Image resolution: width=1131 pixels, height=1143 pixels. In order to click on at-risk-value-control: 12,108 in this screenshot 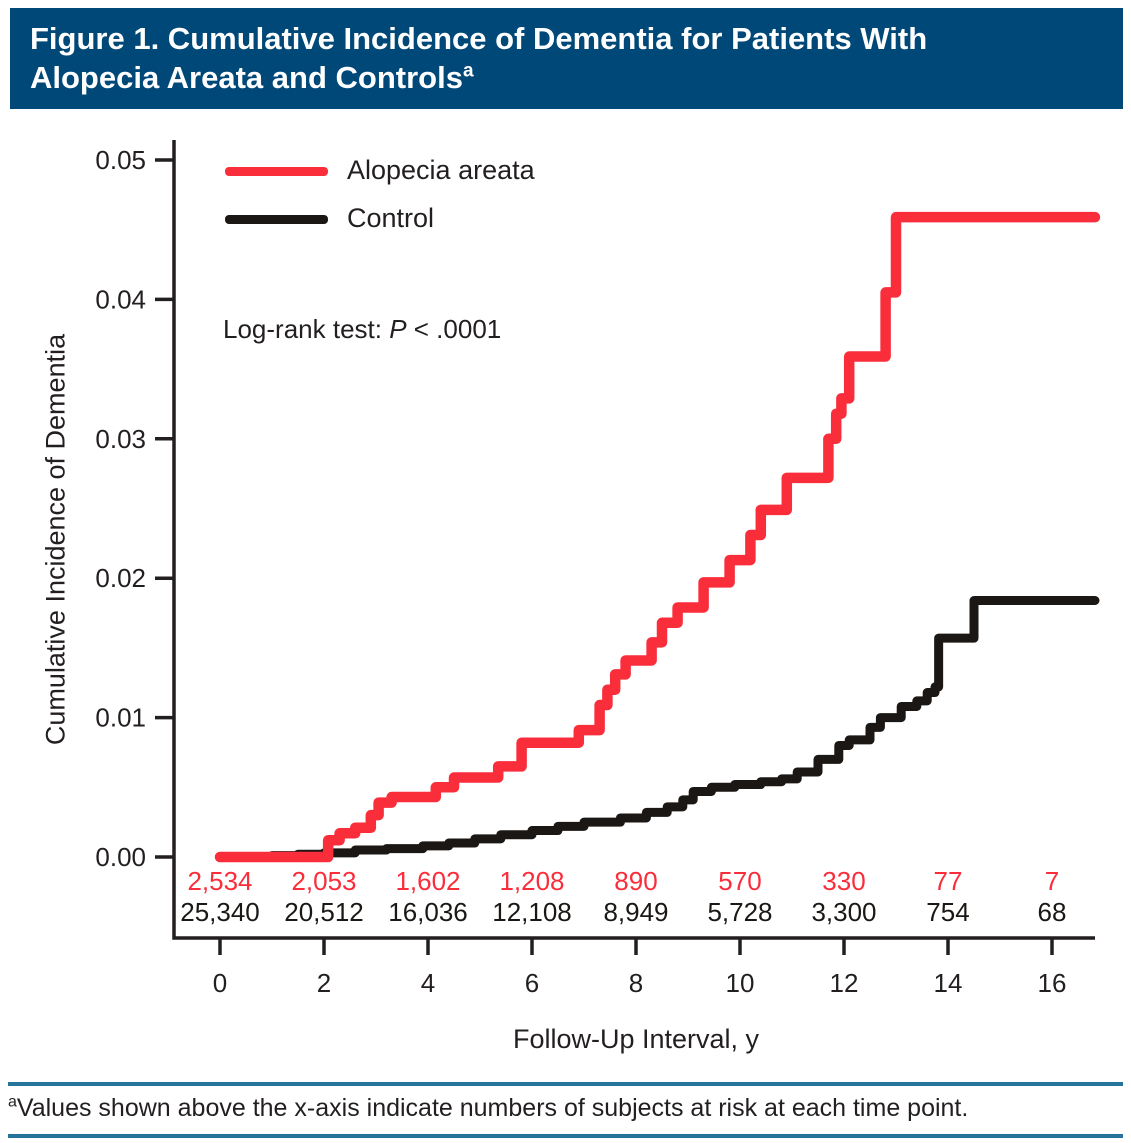, I will do `click(532, 912)`.